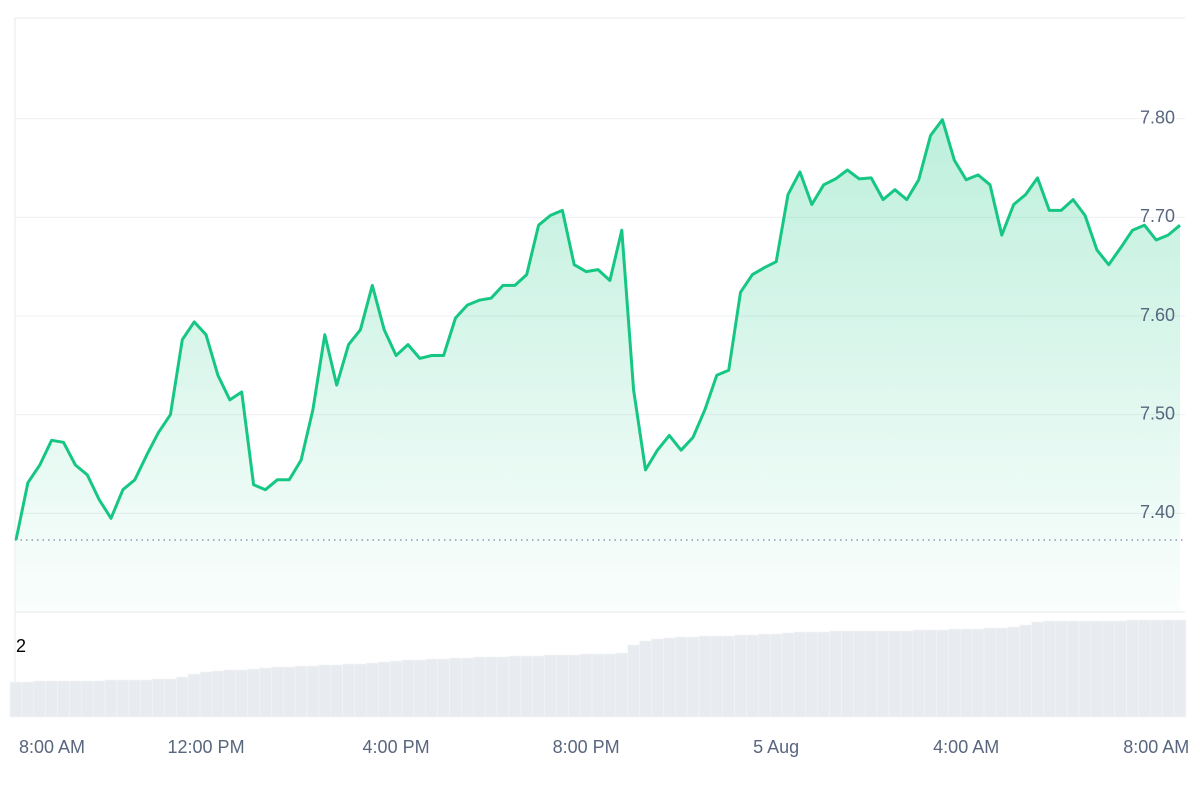  I want to click on y-tick-label: 7.60, so click(1157, 315).